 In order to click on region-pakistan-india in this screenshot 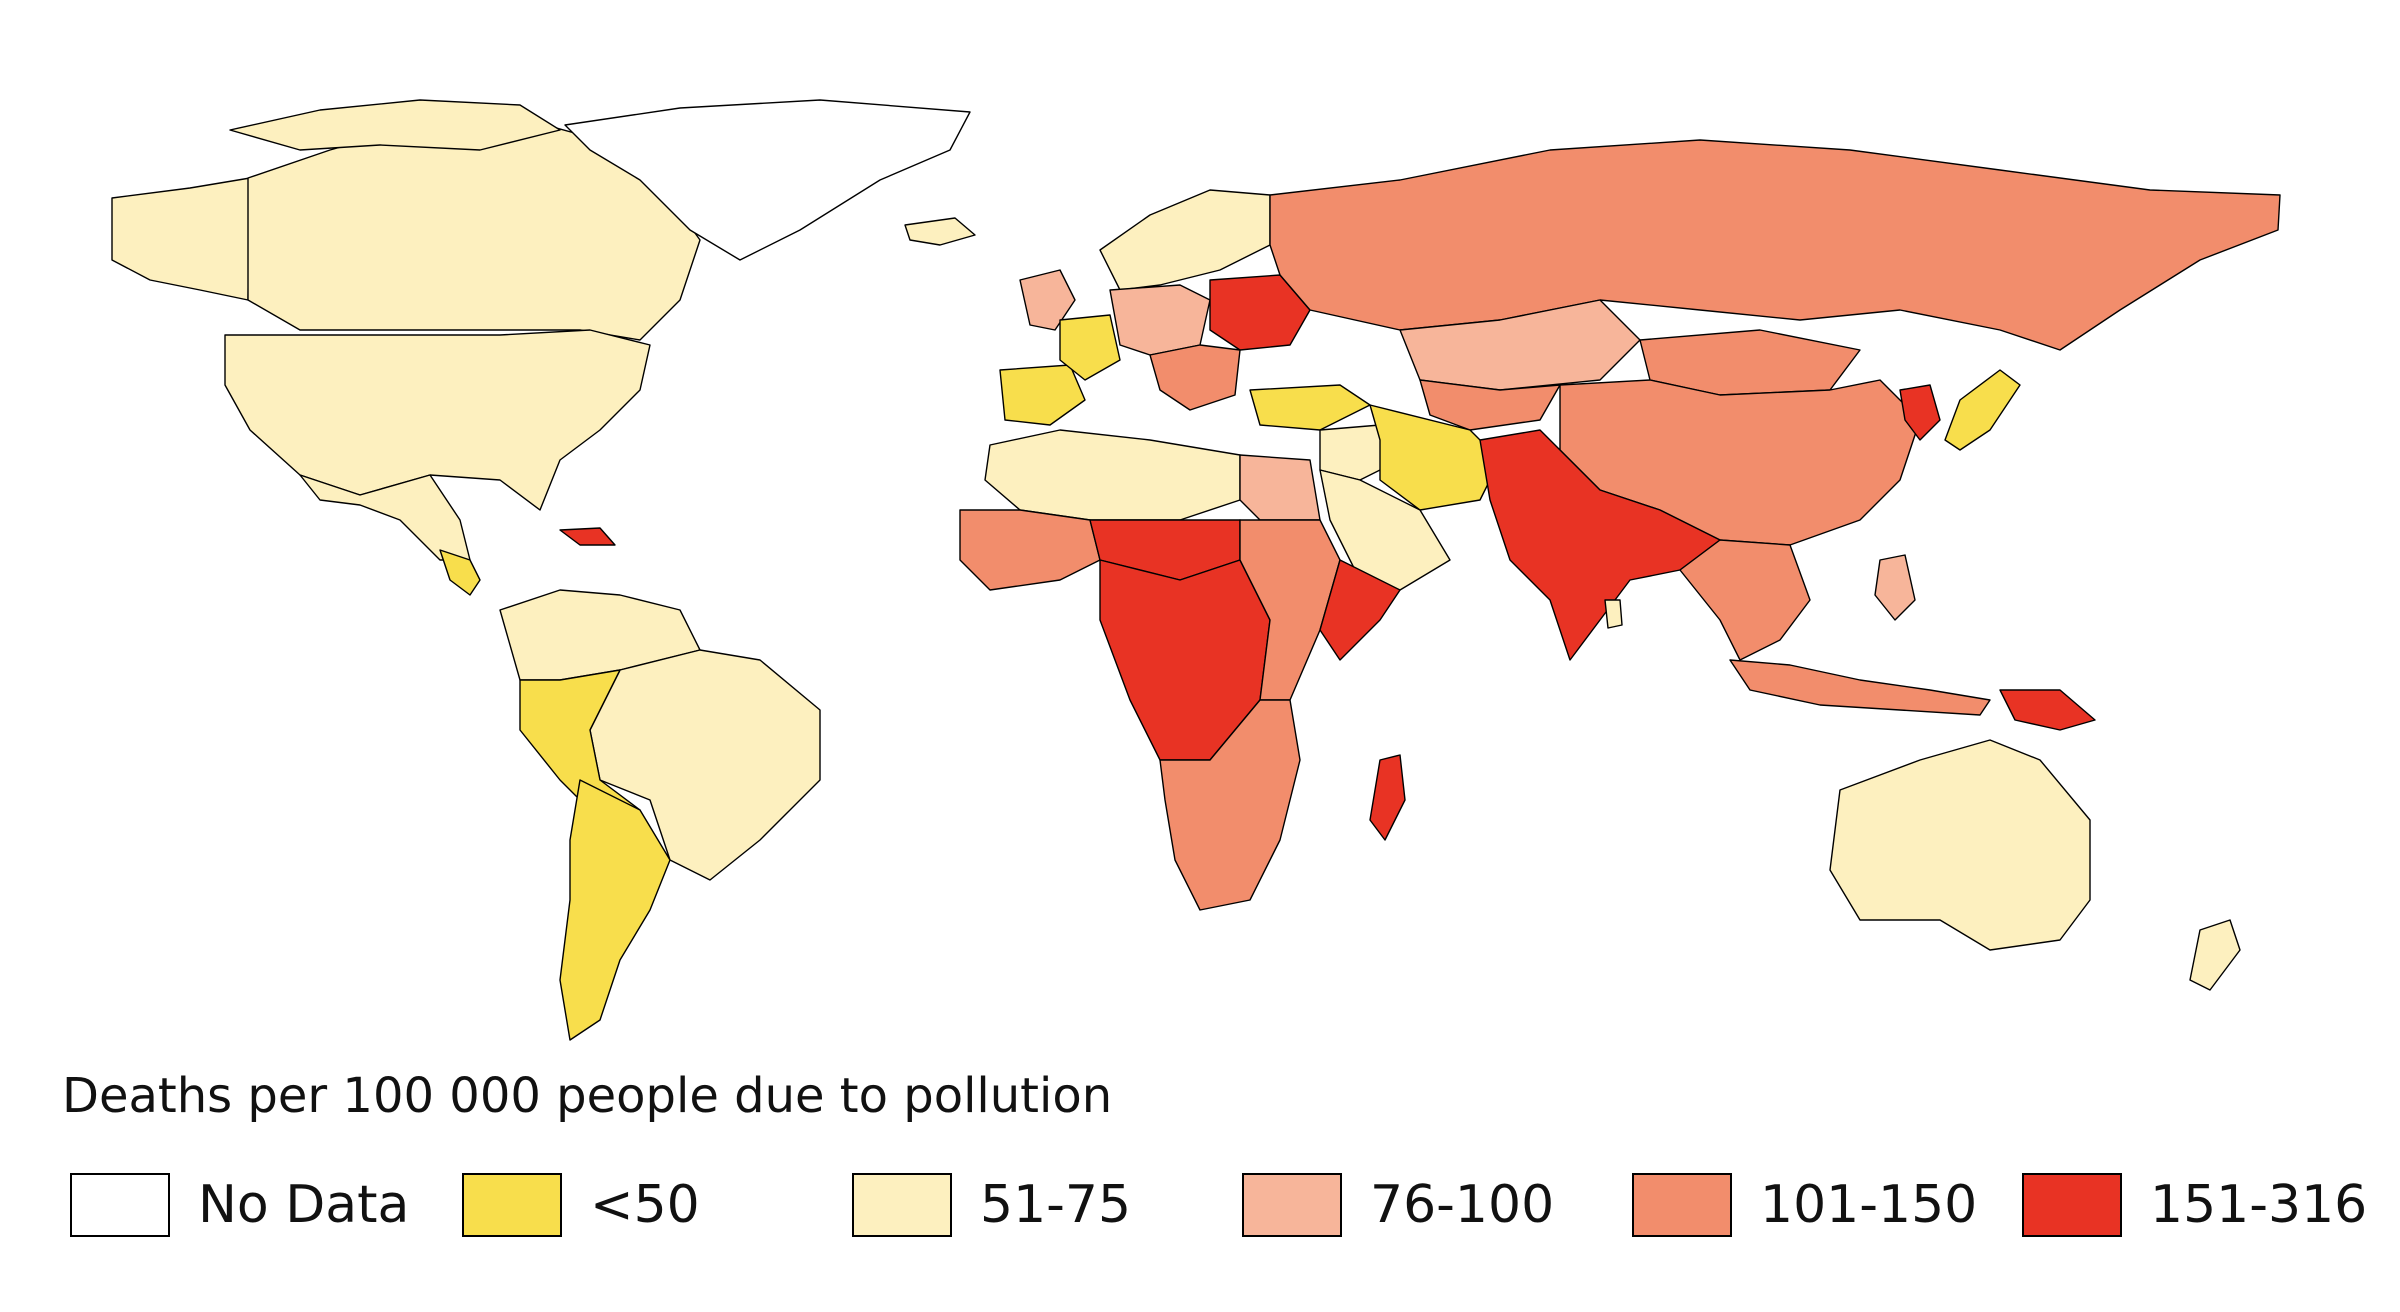, I will do `click(1600, 545)`.